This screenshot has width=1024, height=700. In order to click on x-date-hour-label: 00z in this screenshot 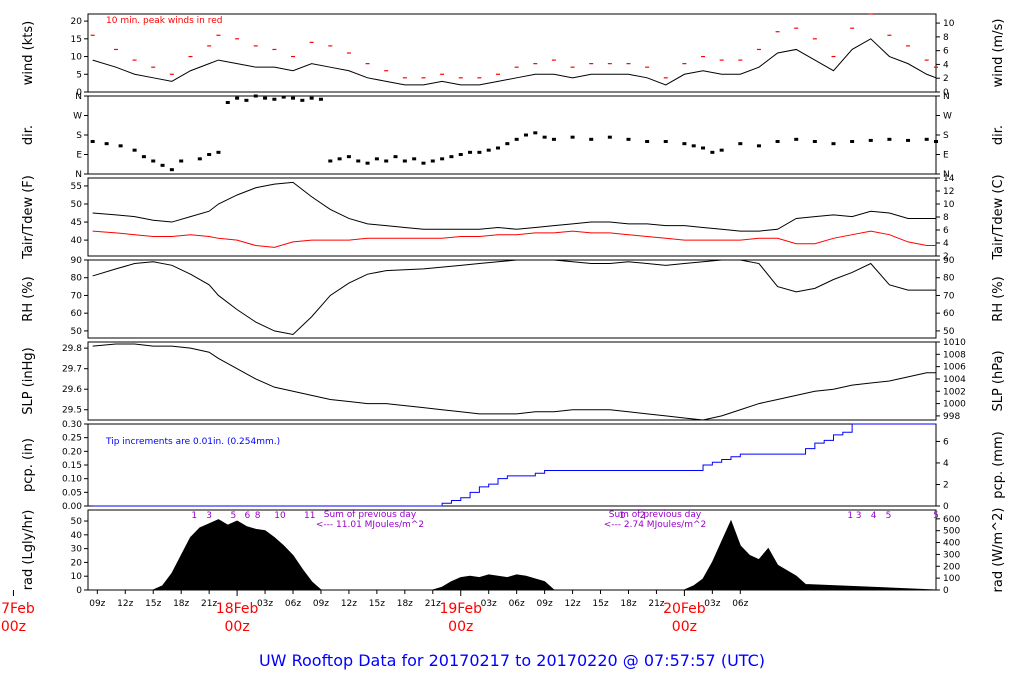, I will do `click(460, 627)`.